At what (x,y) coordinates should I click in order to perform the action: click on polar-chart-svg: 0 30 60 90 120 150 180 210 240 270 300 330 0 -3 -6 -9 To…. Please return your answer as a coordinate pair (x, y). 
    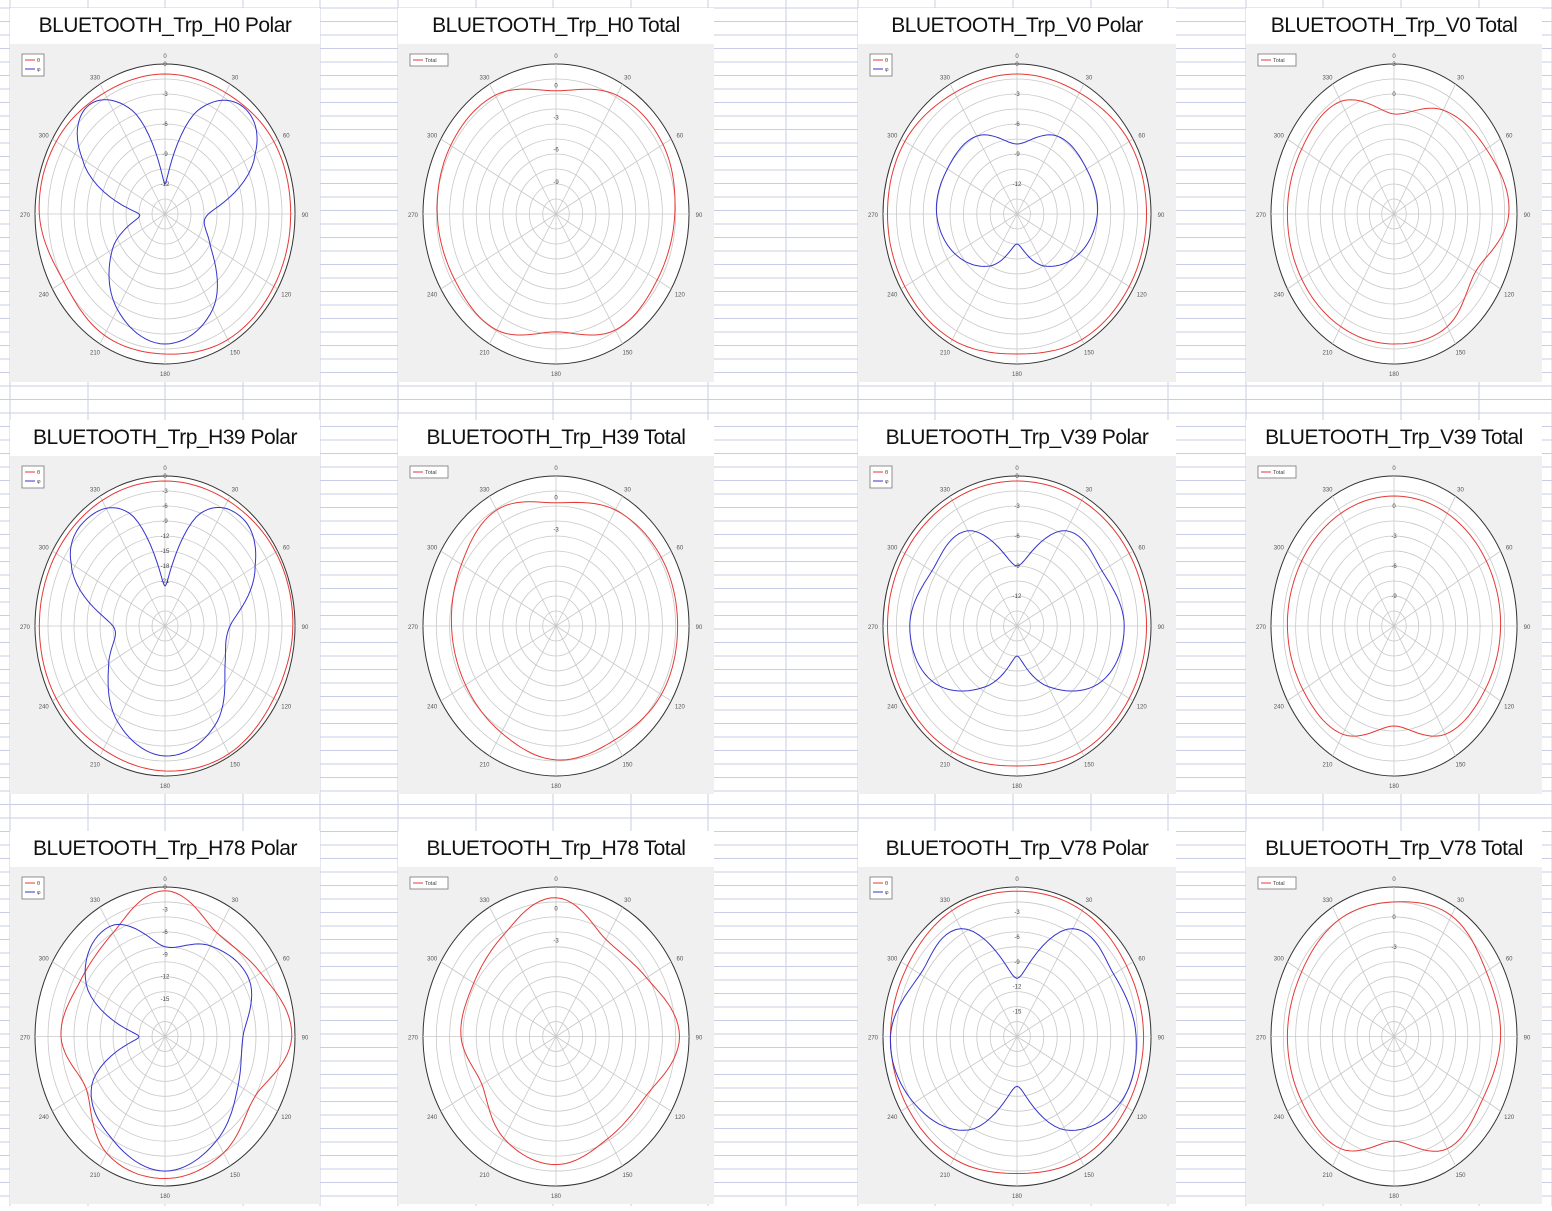
    Looking at the image, I should click on (555, 215).